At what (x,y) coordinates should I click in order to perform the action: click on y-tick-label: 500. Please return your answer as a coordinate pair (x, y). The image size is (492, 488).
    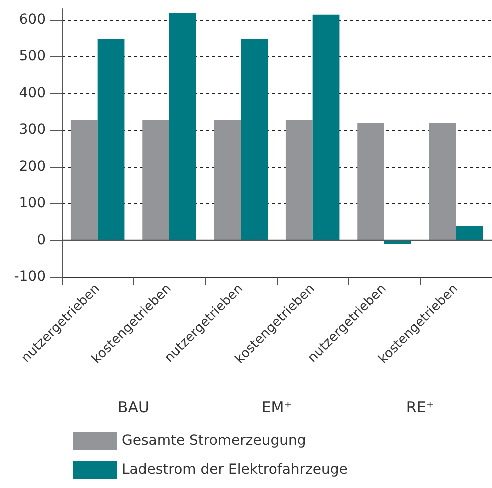
    Looking at the image, I should click on (32, 56).